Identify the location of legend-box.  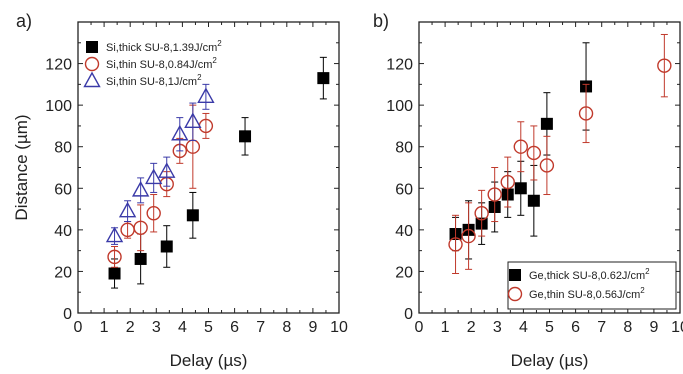
(592, 285).